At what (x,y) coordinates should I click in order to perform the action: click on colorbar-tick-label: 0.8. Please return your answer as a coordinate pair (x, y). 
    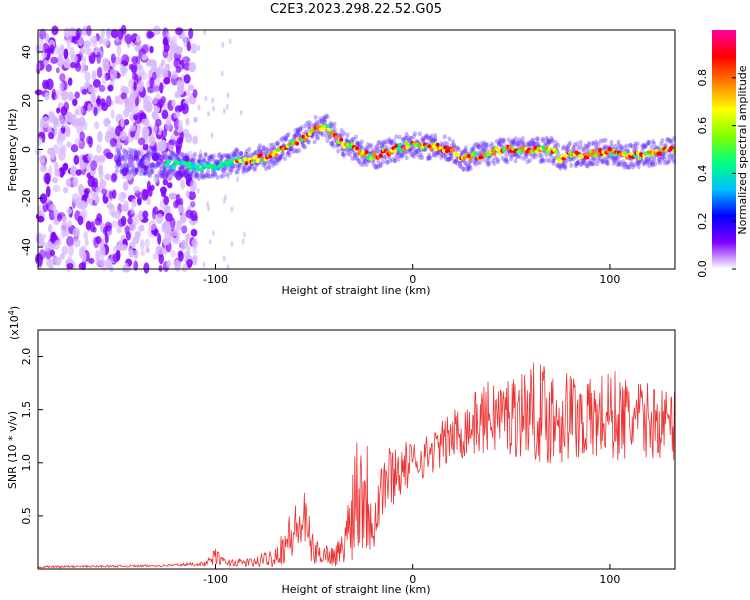
    Looking at the image, I should click on (702, 78).